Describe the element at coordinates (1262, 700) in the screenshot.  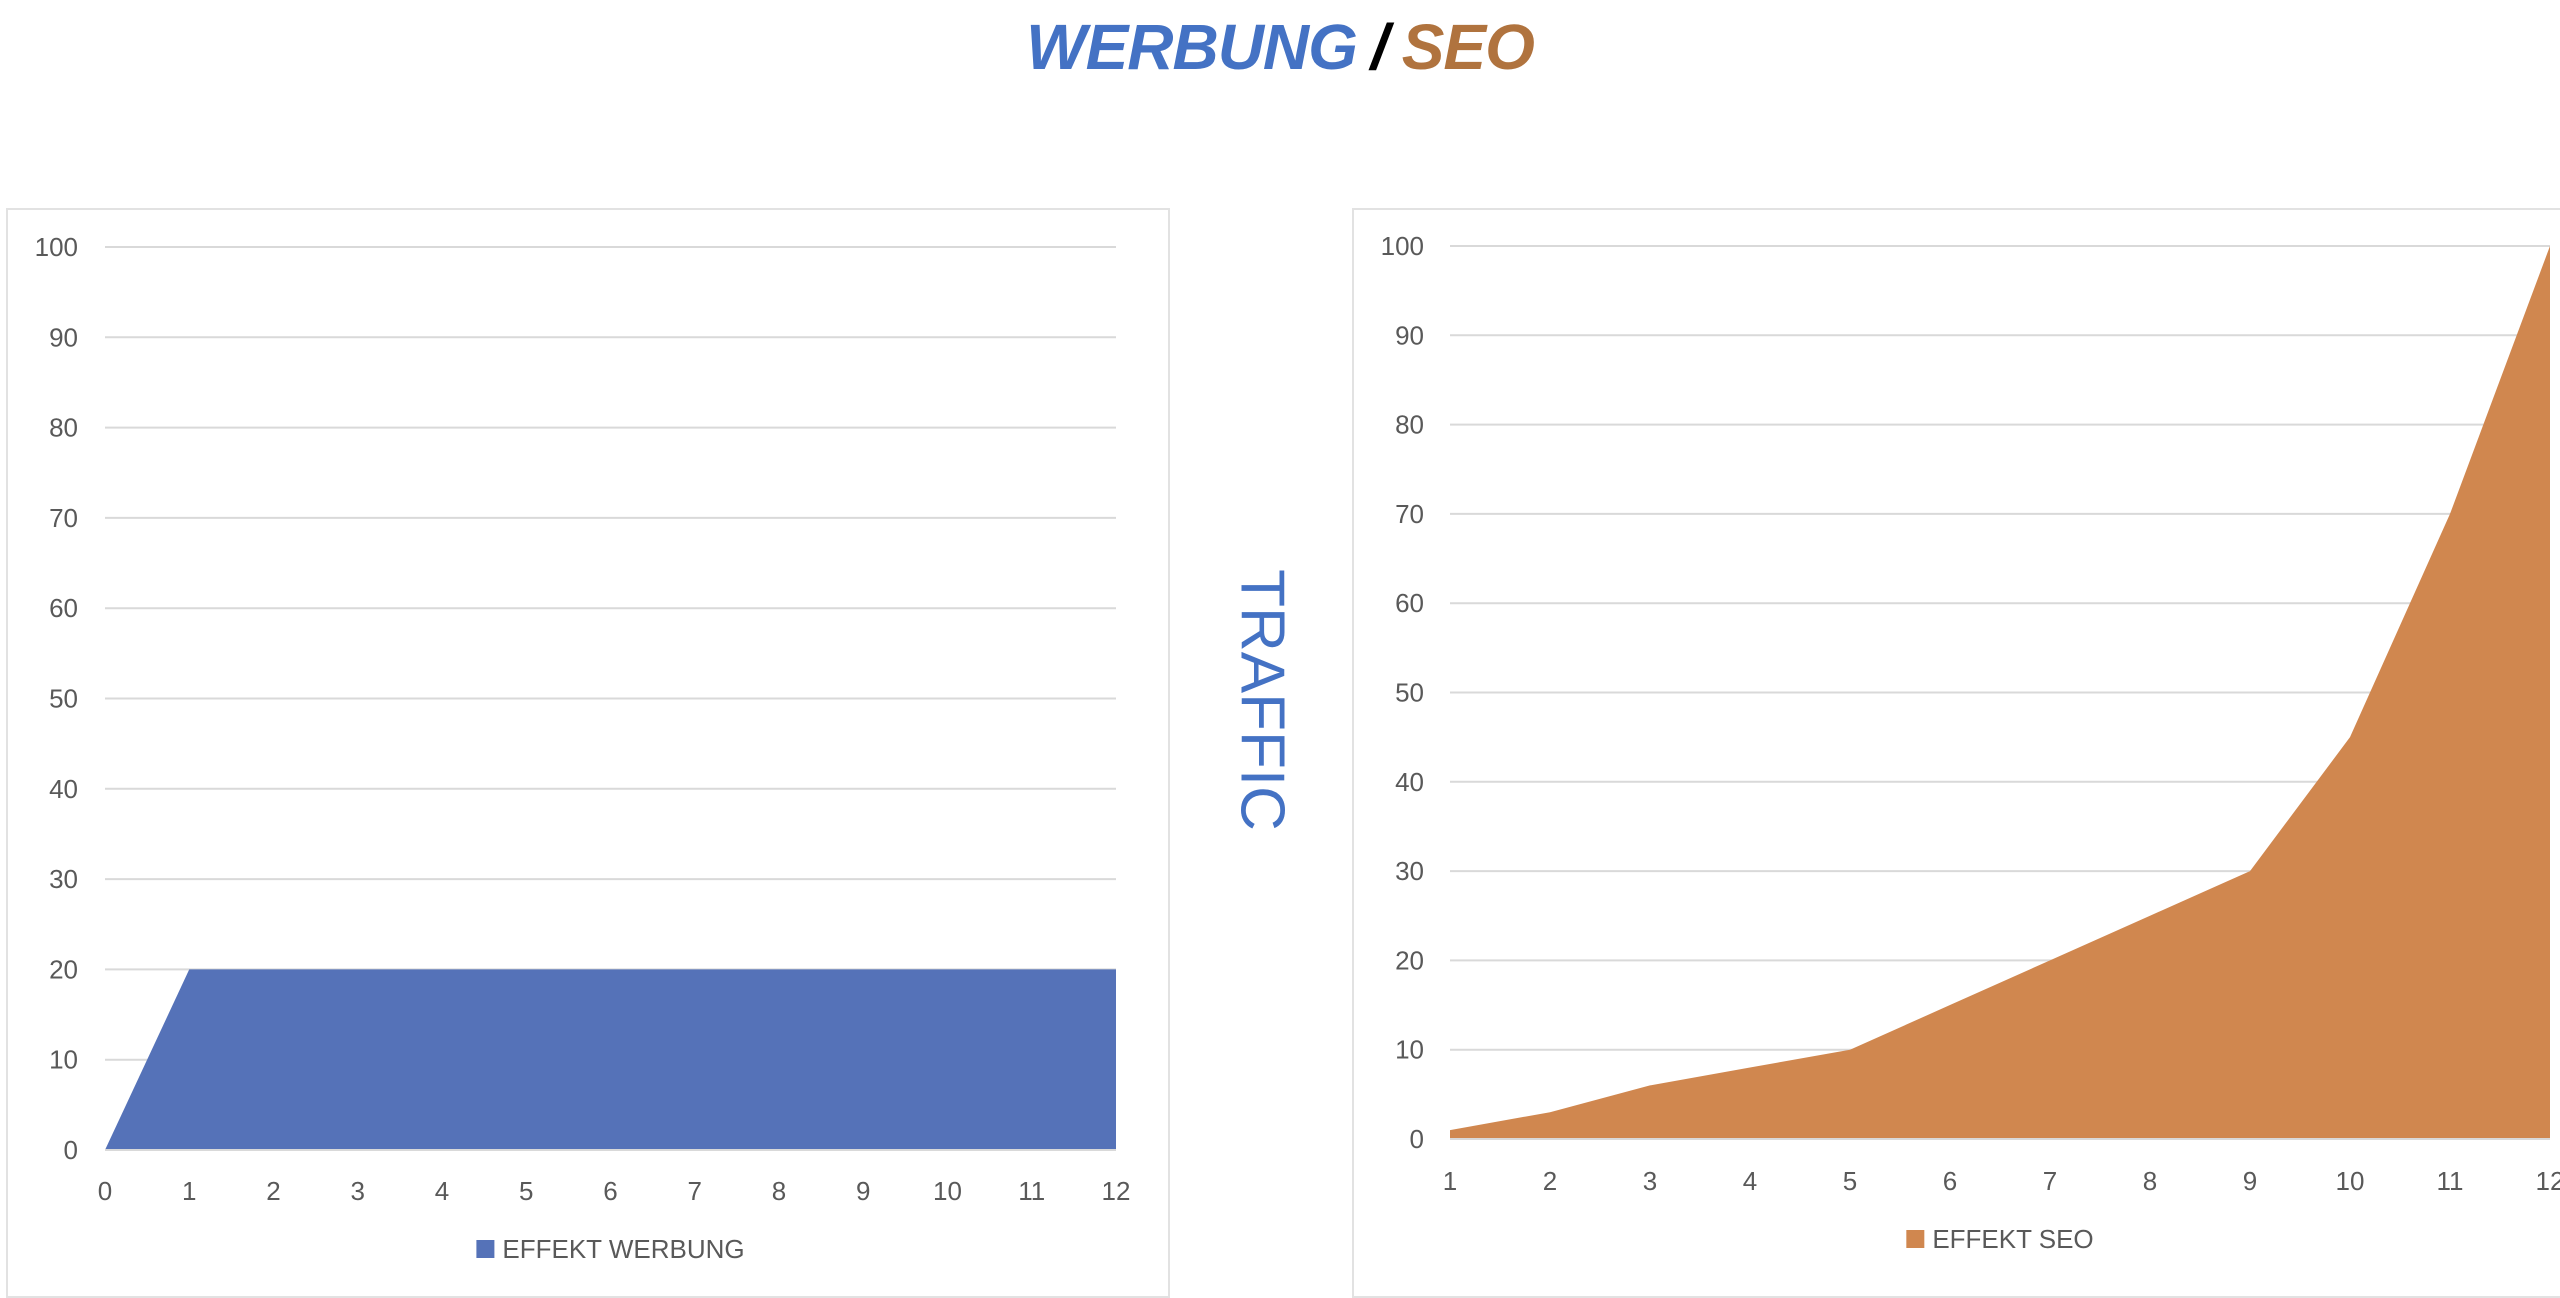
I see `traffic-axis-label: TRAFFIC` at that location.